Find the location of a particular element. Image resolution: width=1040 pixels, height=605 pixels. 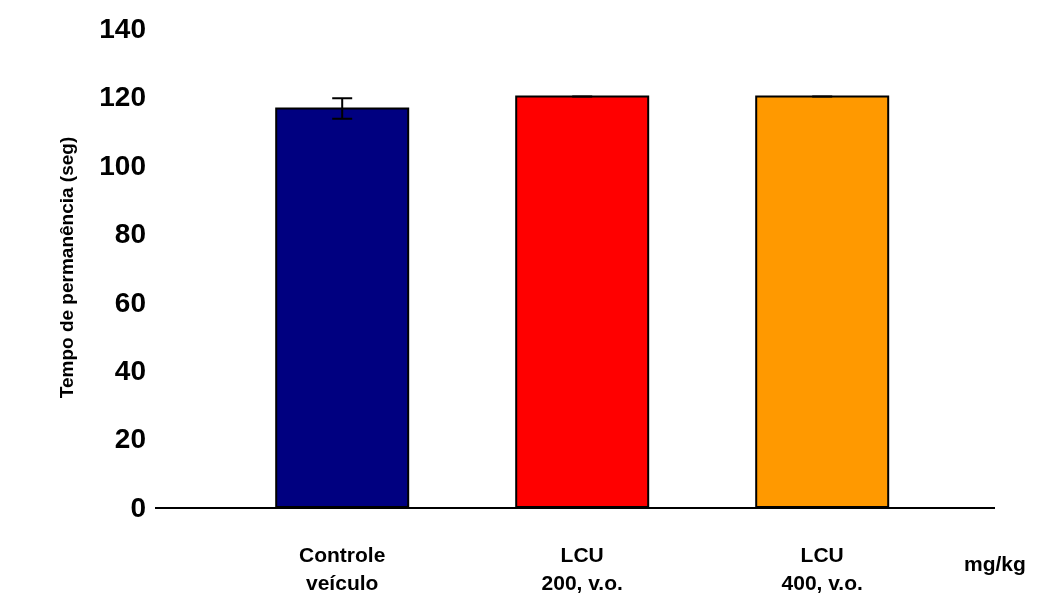

y-tick-label: 0 is located at coordinates (138, 507).